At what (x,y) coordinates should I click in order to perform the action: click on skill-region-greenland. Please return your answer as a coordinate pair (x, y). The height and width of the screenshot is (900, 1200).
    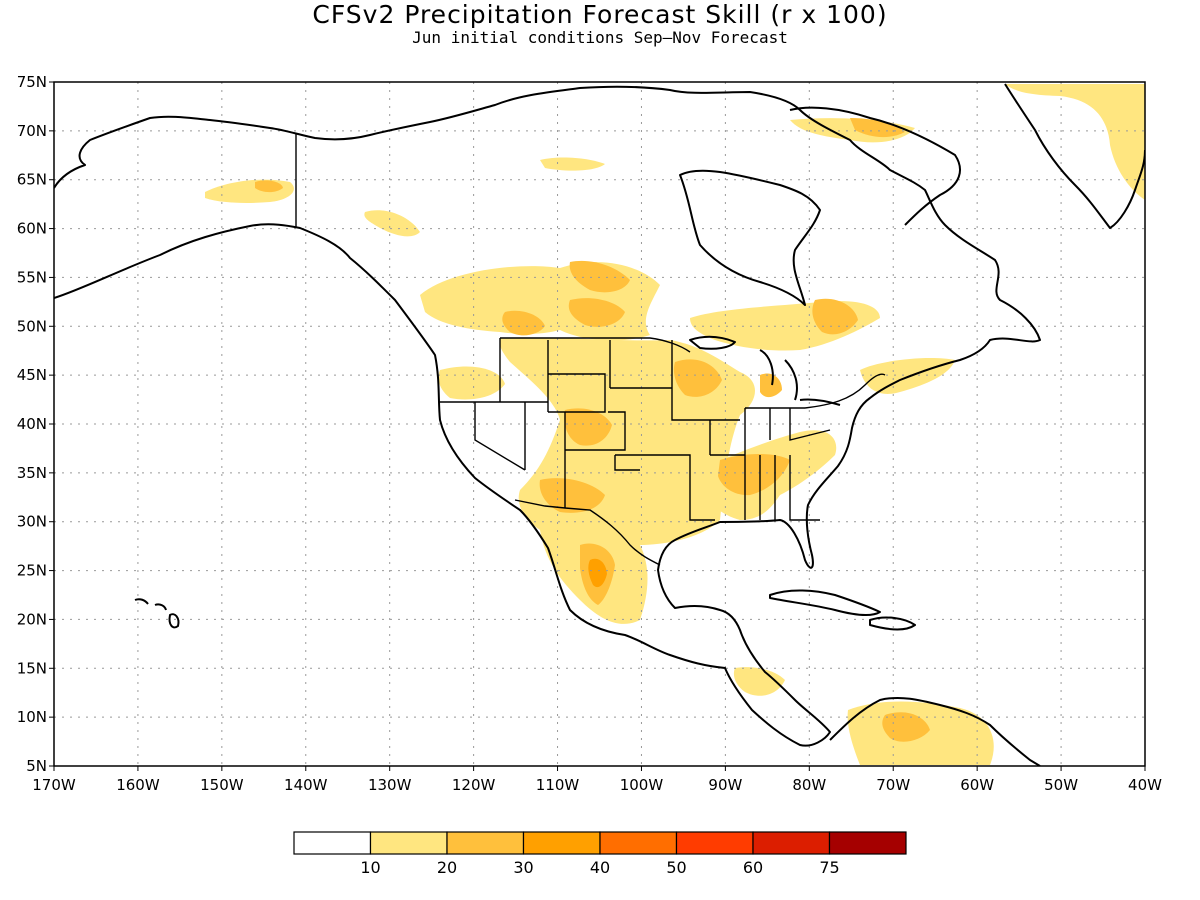
    Looking at the image, I should click on (1075, 142).